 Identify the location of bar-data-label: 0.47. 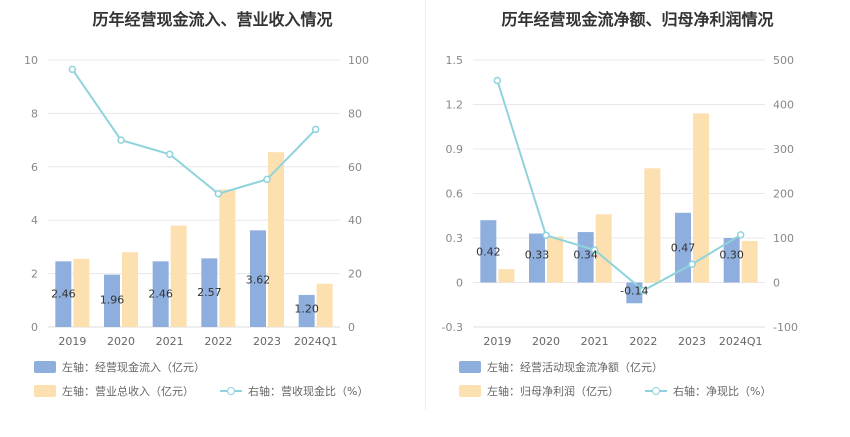
(683, 248).